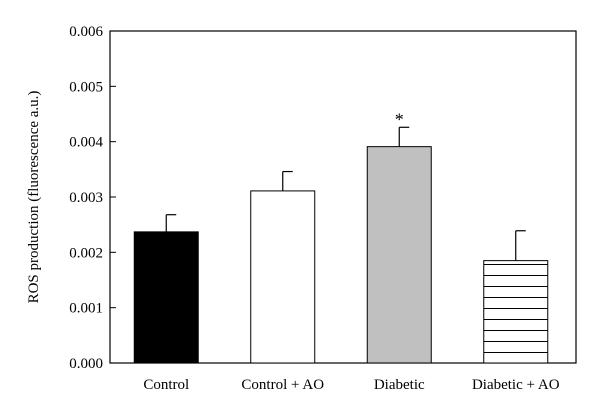  Describe the element at coordinates (399, 119) in the screenshot. I see `significance-marker: *` at that location.